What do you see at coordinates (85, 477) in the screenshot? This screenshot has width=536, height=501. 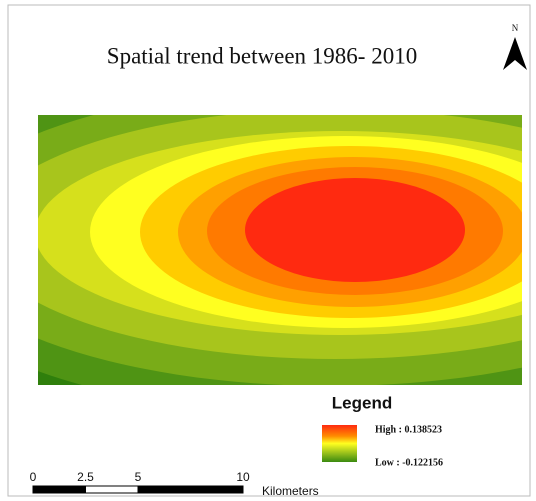 I see `scale-label: 2.5` at bounding box center [85, 477].